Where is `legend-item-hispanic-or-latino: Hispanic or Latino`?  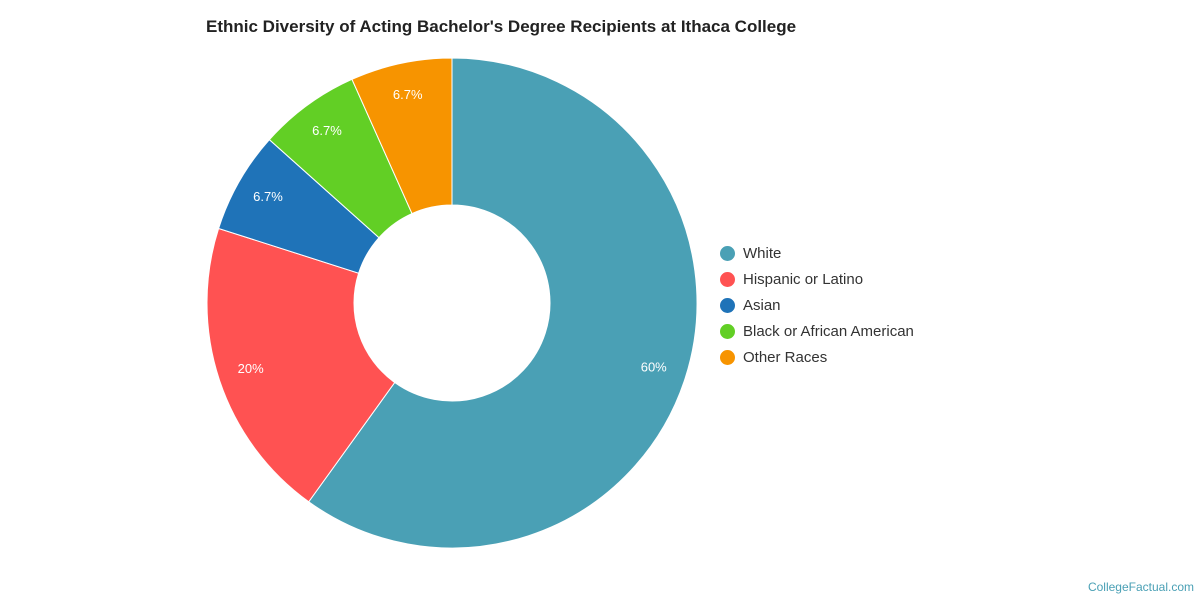 legend-item-hispanic-or-latino: Hispanic or Latino is located at coordinates (817, 279).